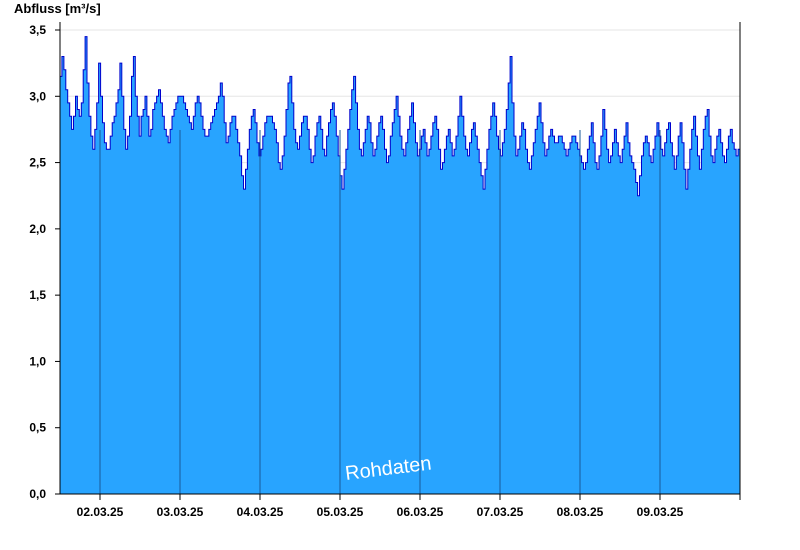 The width and height of the screenshot is (800, 550). What do you see at coordinates (500, 512) in the screenshot?
I see `x-tick-label: 07.03.25` at bounding box center [500, 512].